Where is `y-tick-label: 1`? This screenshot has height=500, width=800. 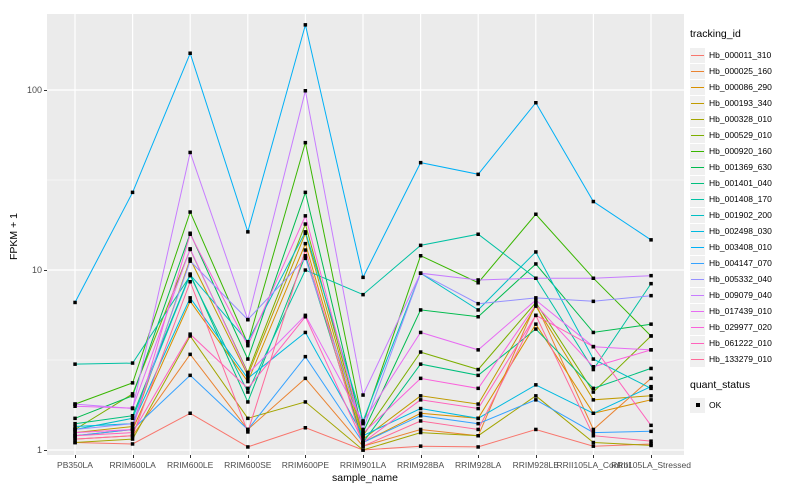 y-tick-label: 1 is located at coordinates (39, 450).